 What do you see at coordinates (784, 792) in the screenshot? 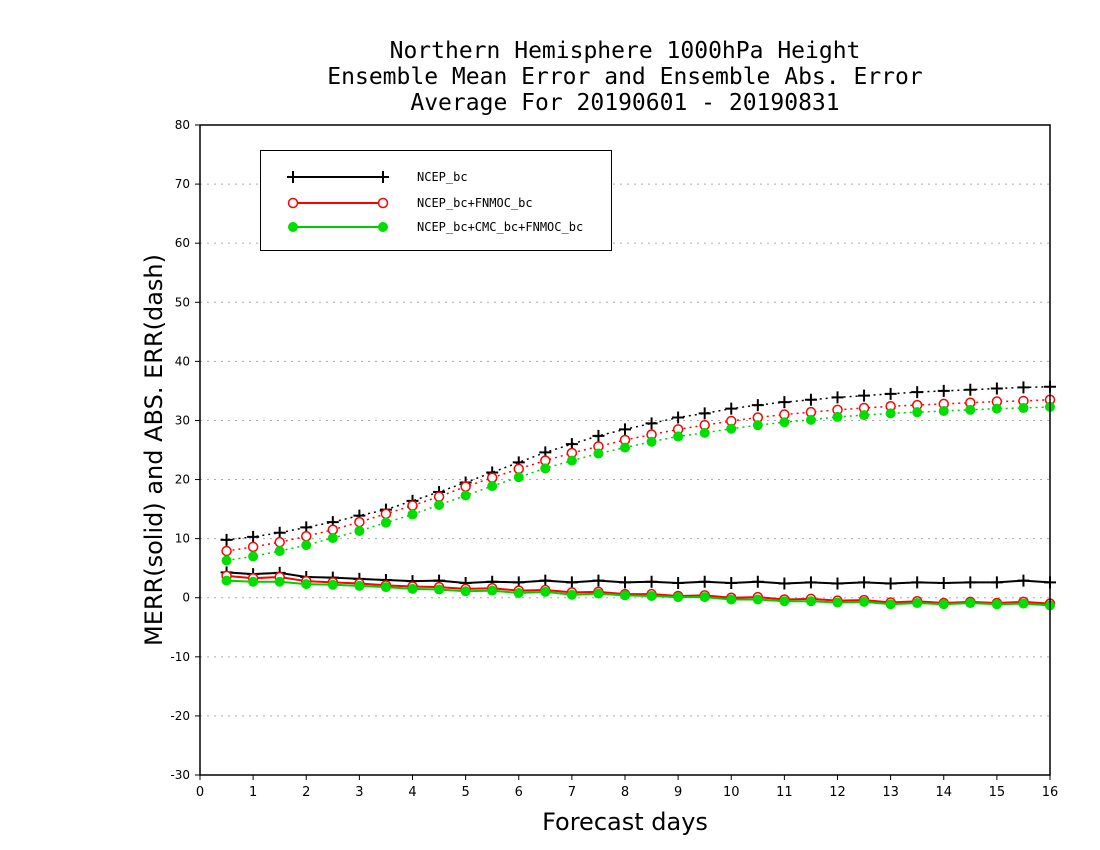
I see `x-tick-label: 11` at bounding box center [784, 792].